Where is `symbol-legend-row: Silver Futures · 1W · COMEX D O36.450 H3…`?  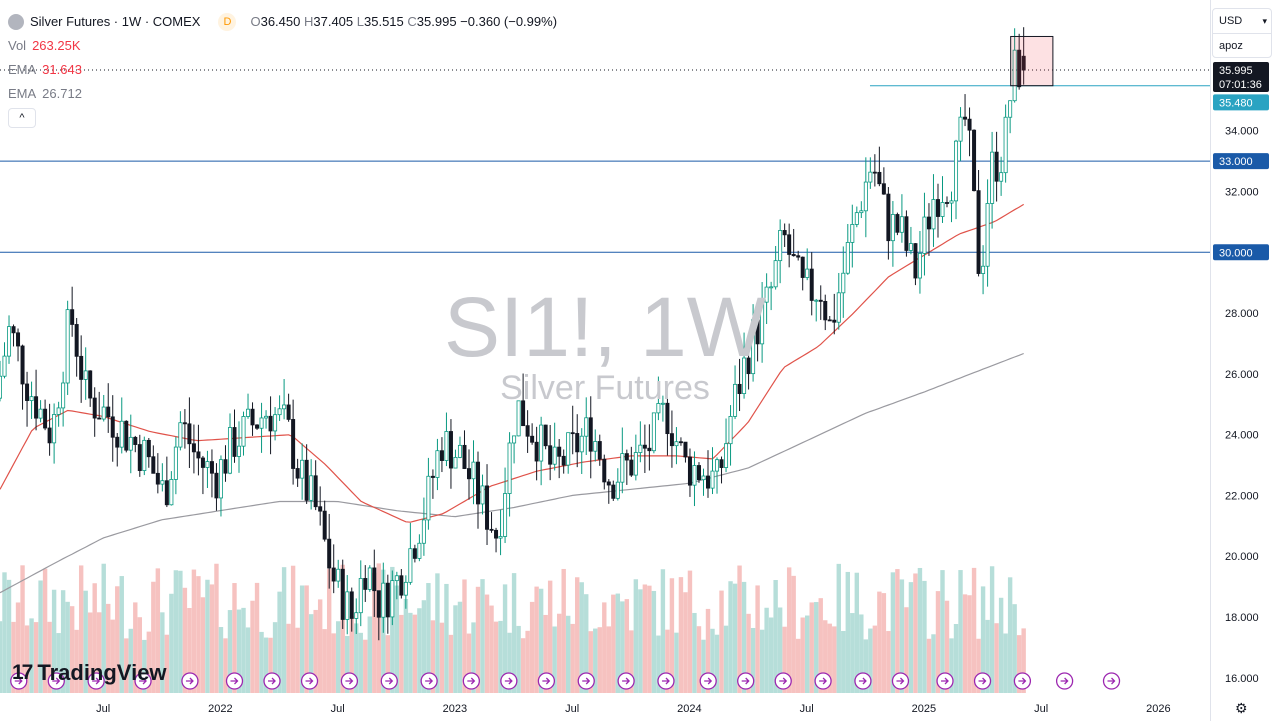 symbol-legend-row: Silver Futures · 1W · COMEX D O36.450 H3… is located at coordinates (282, 22).